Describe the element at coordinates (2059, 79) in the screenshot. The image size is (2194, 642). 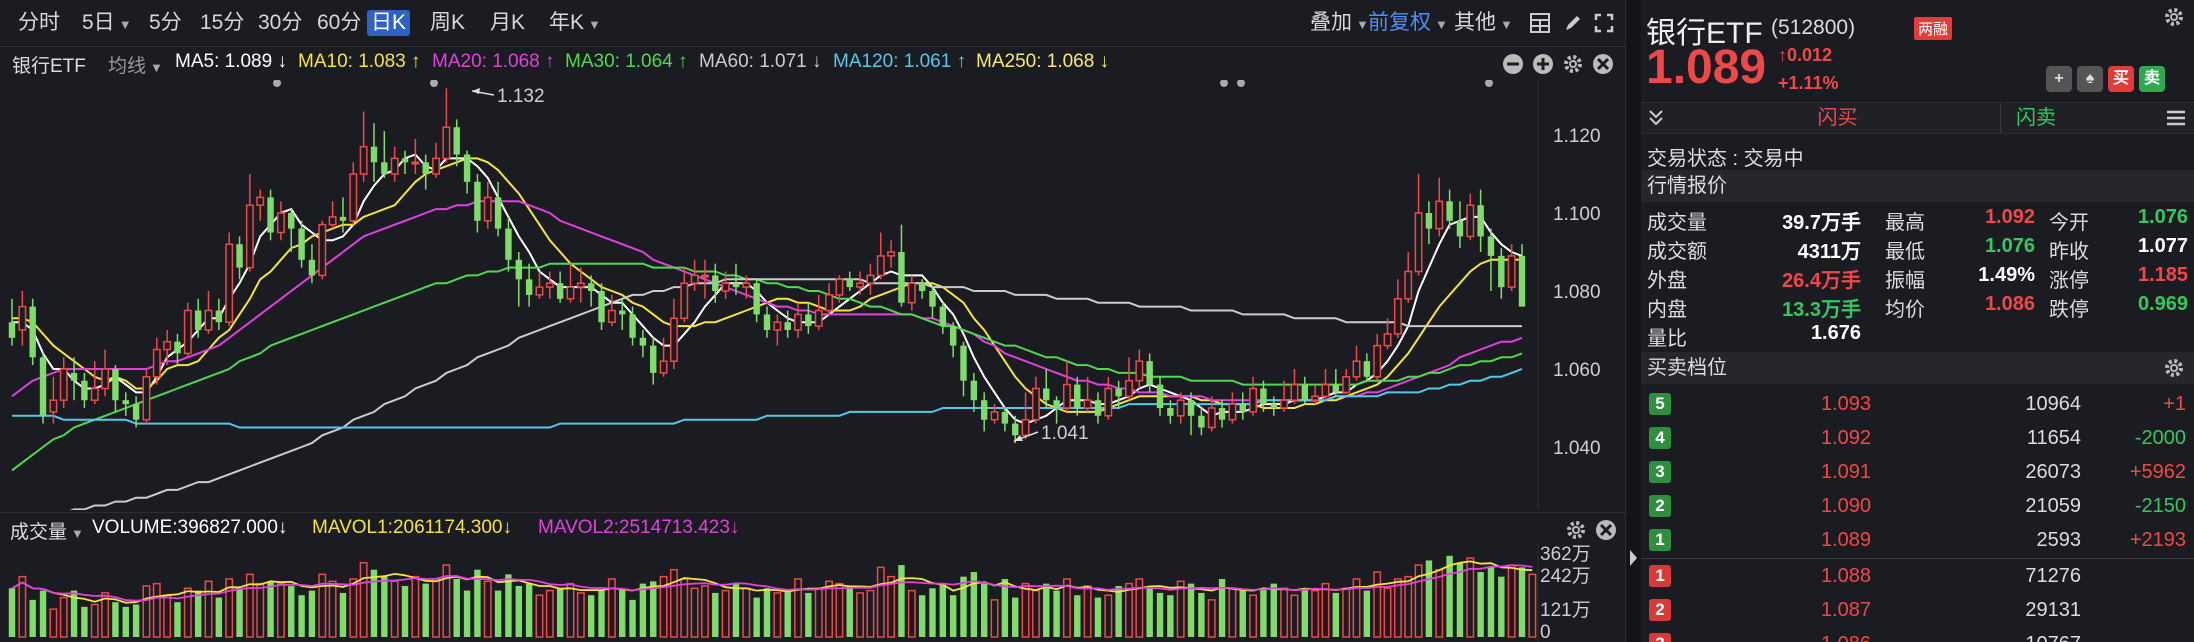
I see `add-watchlist-button: +` at that location.